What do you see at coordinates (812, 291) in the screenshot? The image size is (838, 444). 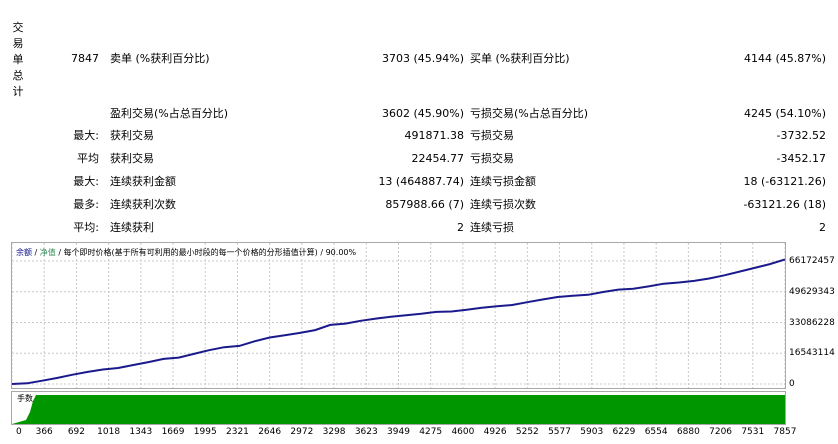 I see `y-tick-label: 49629343` at bounding box center [812, 291].